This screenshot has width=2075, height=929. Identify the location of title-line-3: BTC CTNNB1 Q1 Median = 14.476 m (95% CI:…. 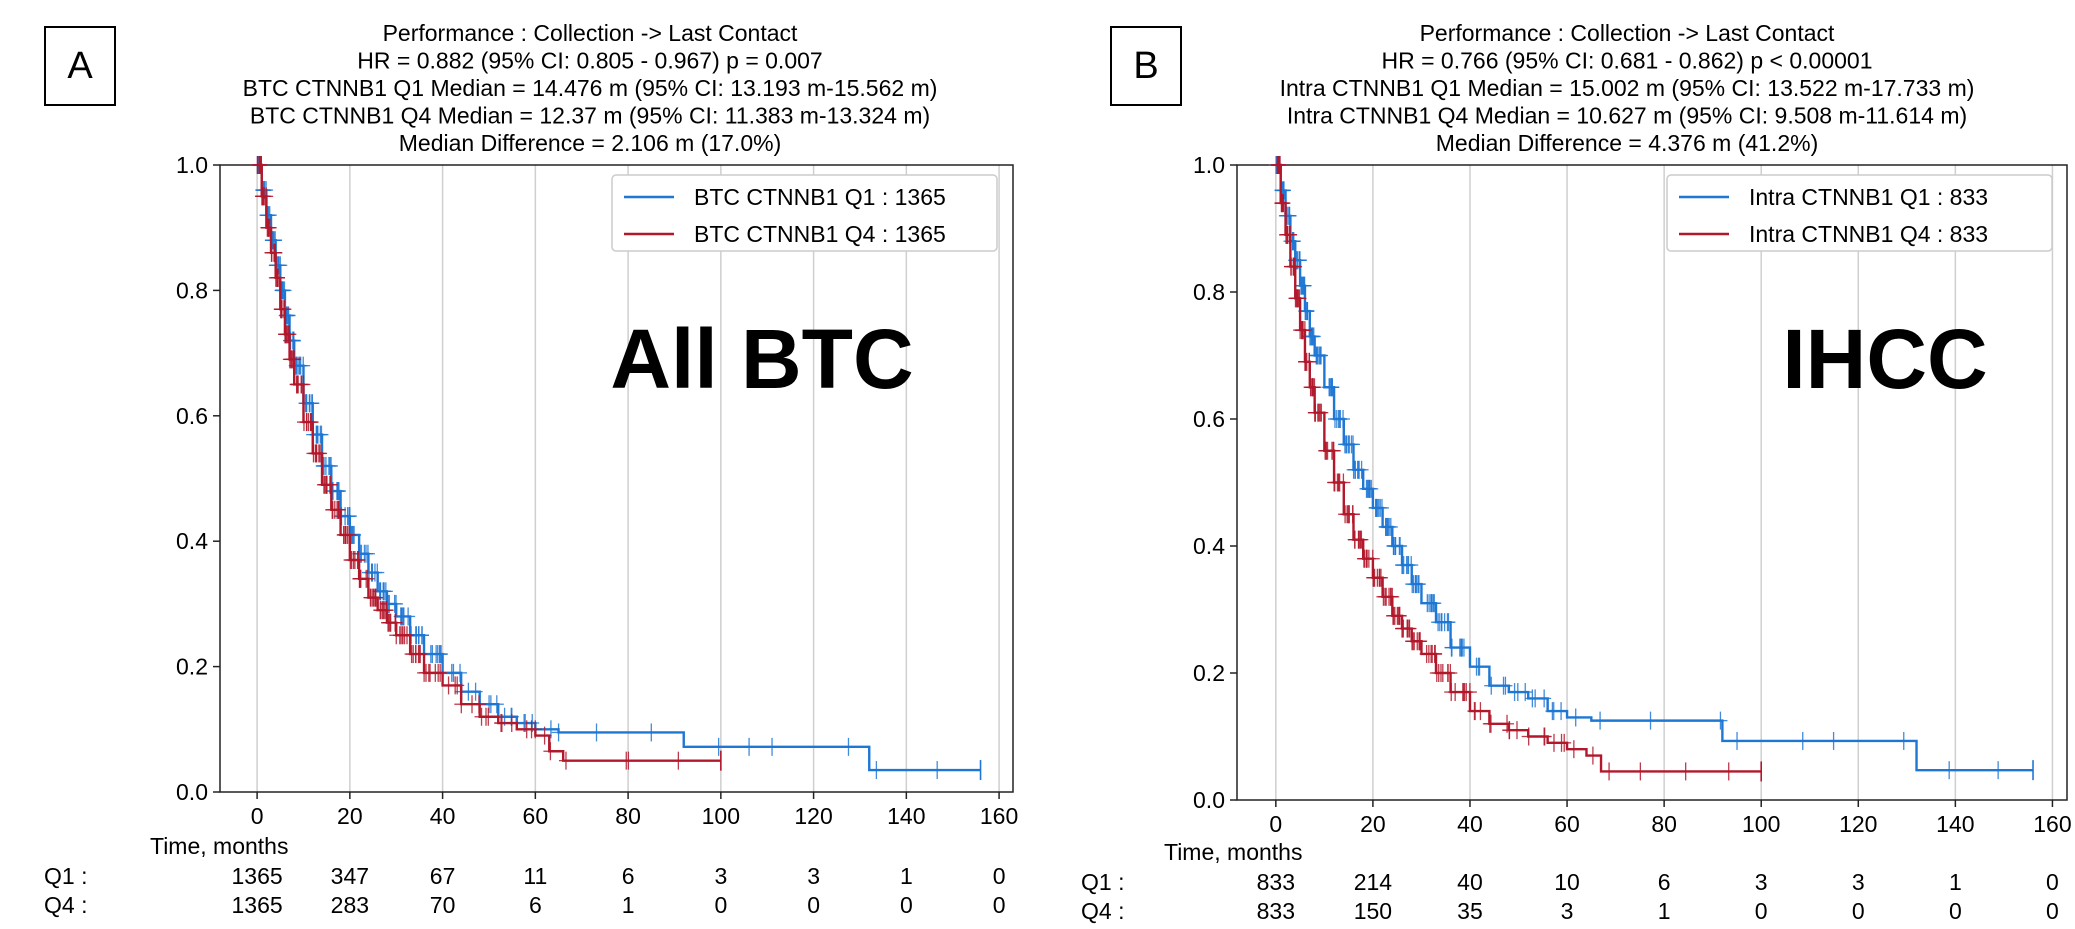
(590, 88).